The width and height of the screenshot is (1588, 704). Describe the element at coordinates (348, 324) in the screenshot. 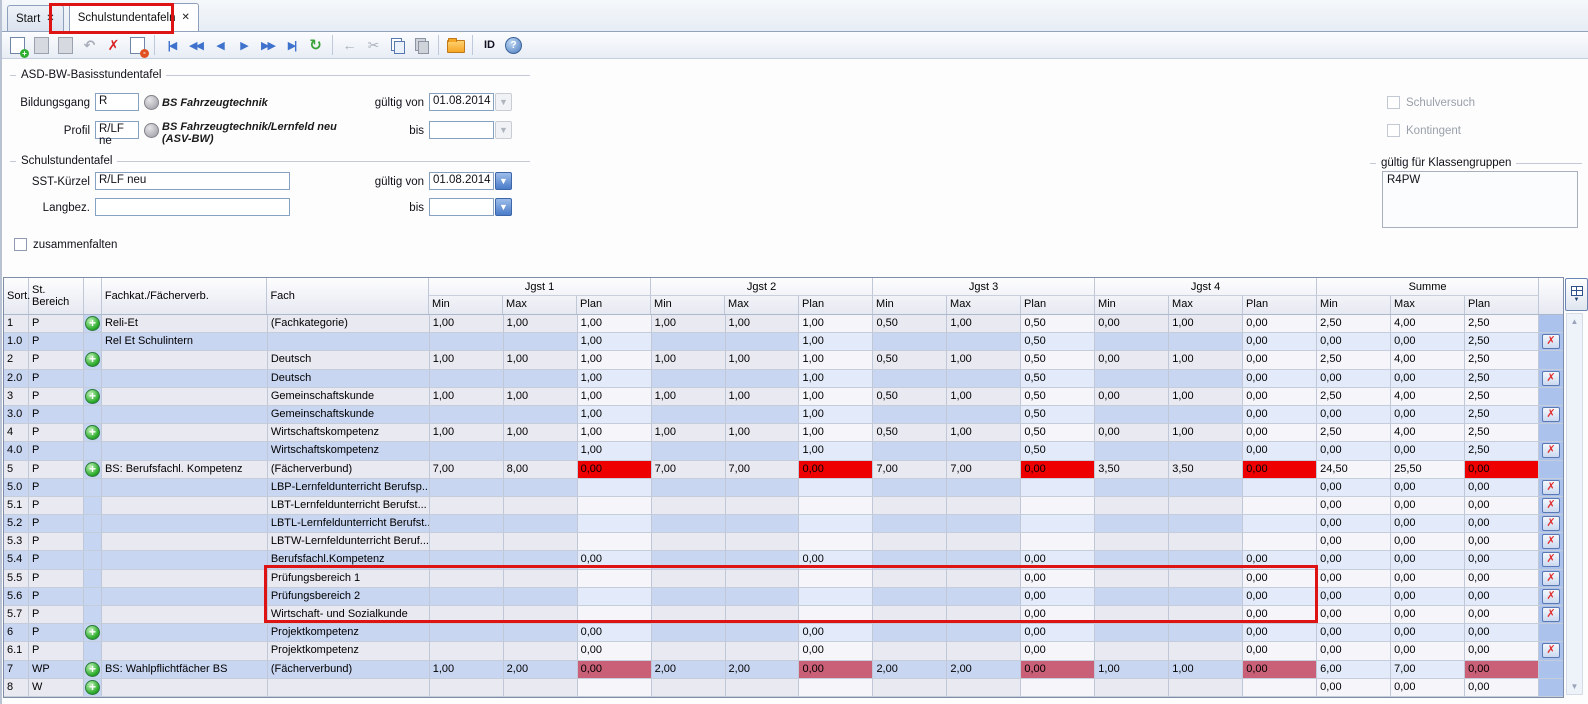

I see `cell-fach: (Fachkategorie)` at that location.